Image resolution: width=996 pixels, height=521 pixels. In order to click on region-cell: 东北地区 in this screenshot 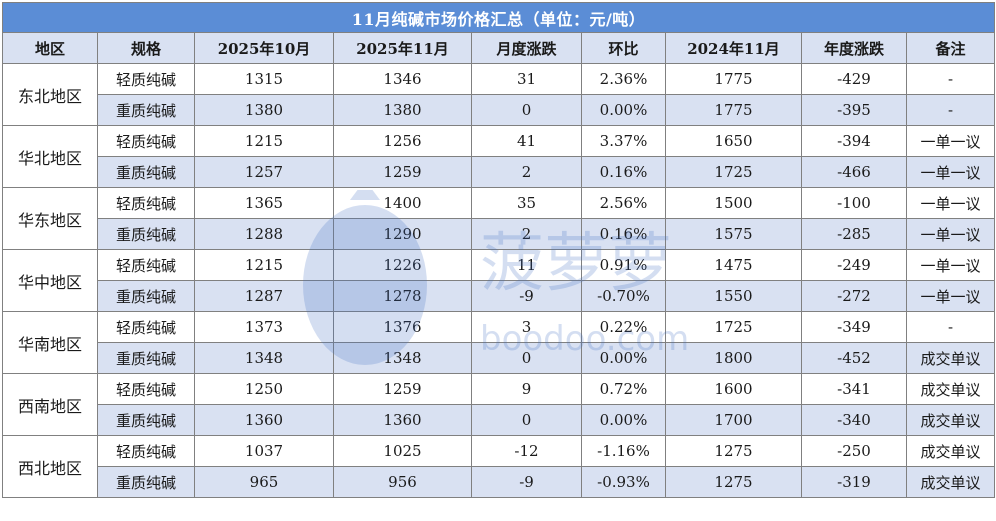, I will do `click(50, 94)`.